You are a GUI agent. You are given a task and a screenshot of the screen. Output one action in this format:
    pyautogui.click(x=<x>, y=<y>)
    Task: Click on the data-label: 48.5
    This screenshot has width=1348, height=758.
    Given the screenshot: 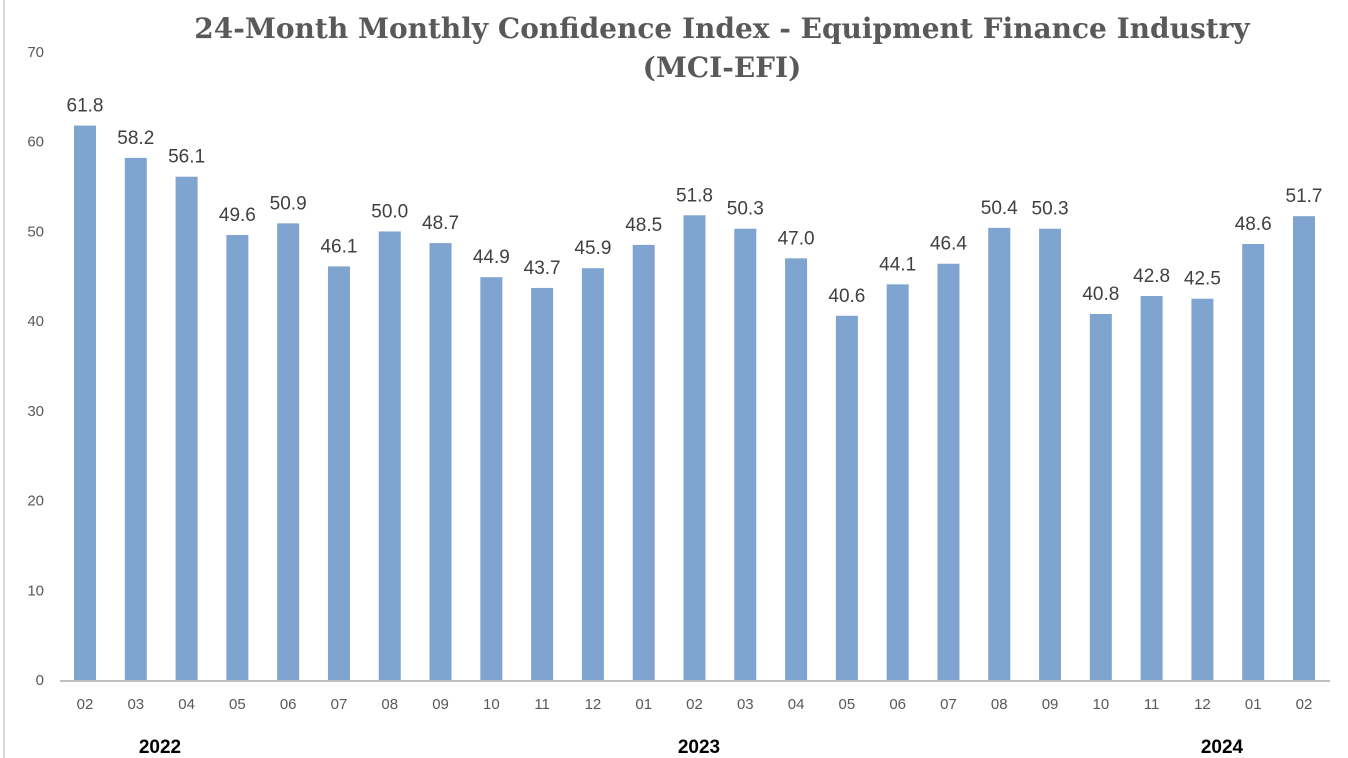 What is the action you would take?
    pyautogui.click(x=643, y=225)
    